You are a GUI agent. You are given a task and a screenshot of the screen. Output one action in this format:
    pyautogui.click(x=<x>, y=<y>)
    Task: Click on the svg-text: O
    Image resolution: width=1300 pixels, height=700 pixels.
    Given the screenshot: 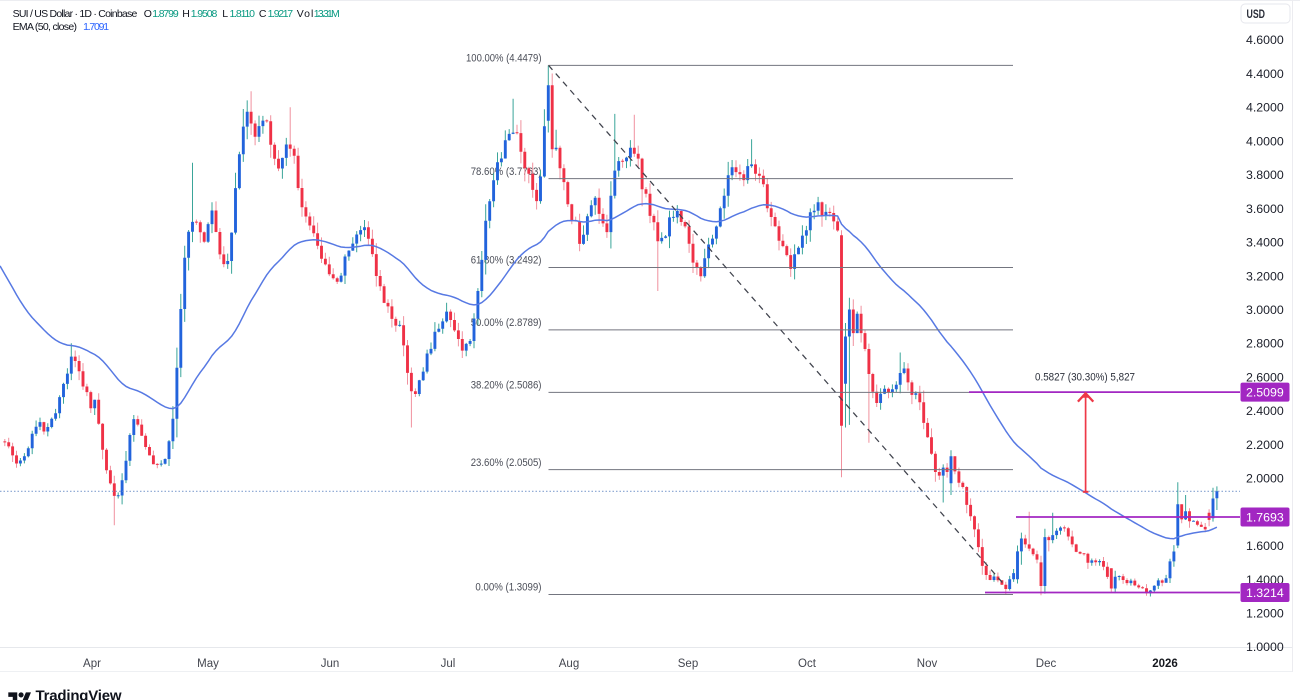 What is the action you would take?
    pyautogui.click(x=148, y=14)
    